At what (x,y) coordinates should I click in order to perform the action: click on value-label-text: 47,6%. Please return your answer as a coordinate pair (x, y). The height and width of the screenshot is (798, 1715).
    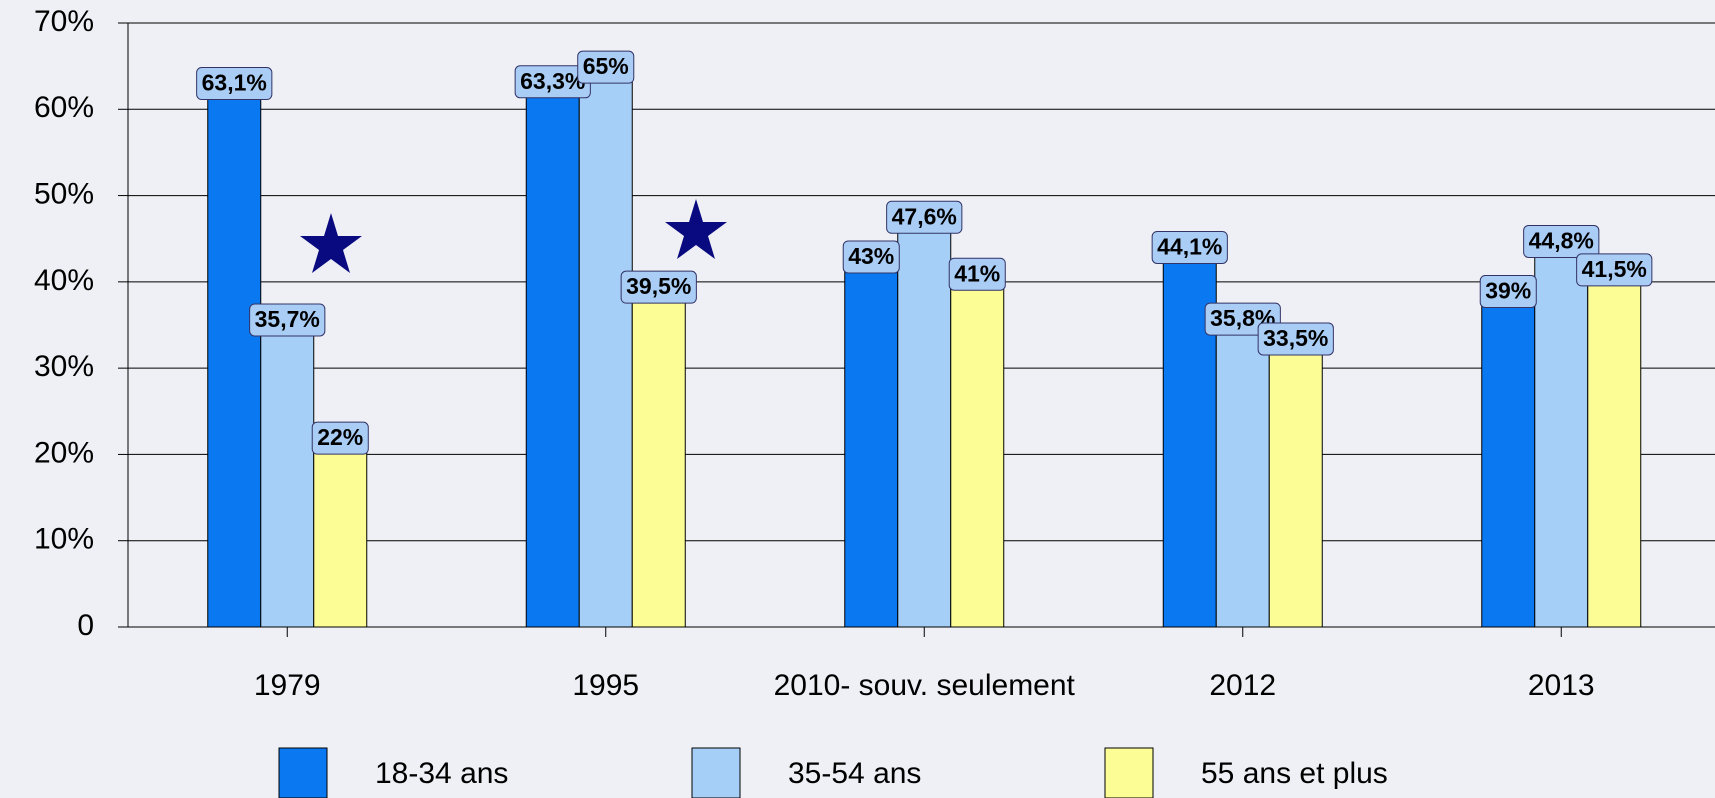
    Looking at the image, I should click on (924, 216).